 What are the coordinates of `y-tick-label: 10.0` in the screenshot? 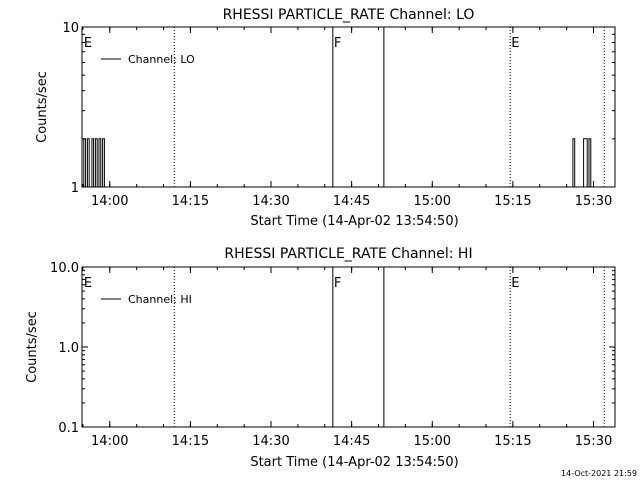 It's located at (64, 268).